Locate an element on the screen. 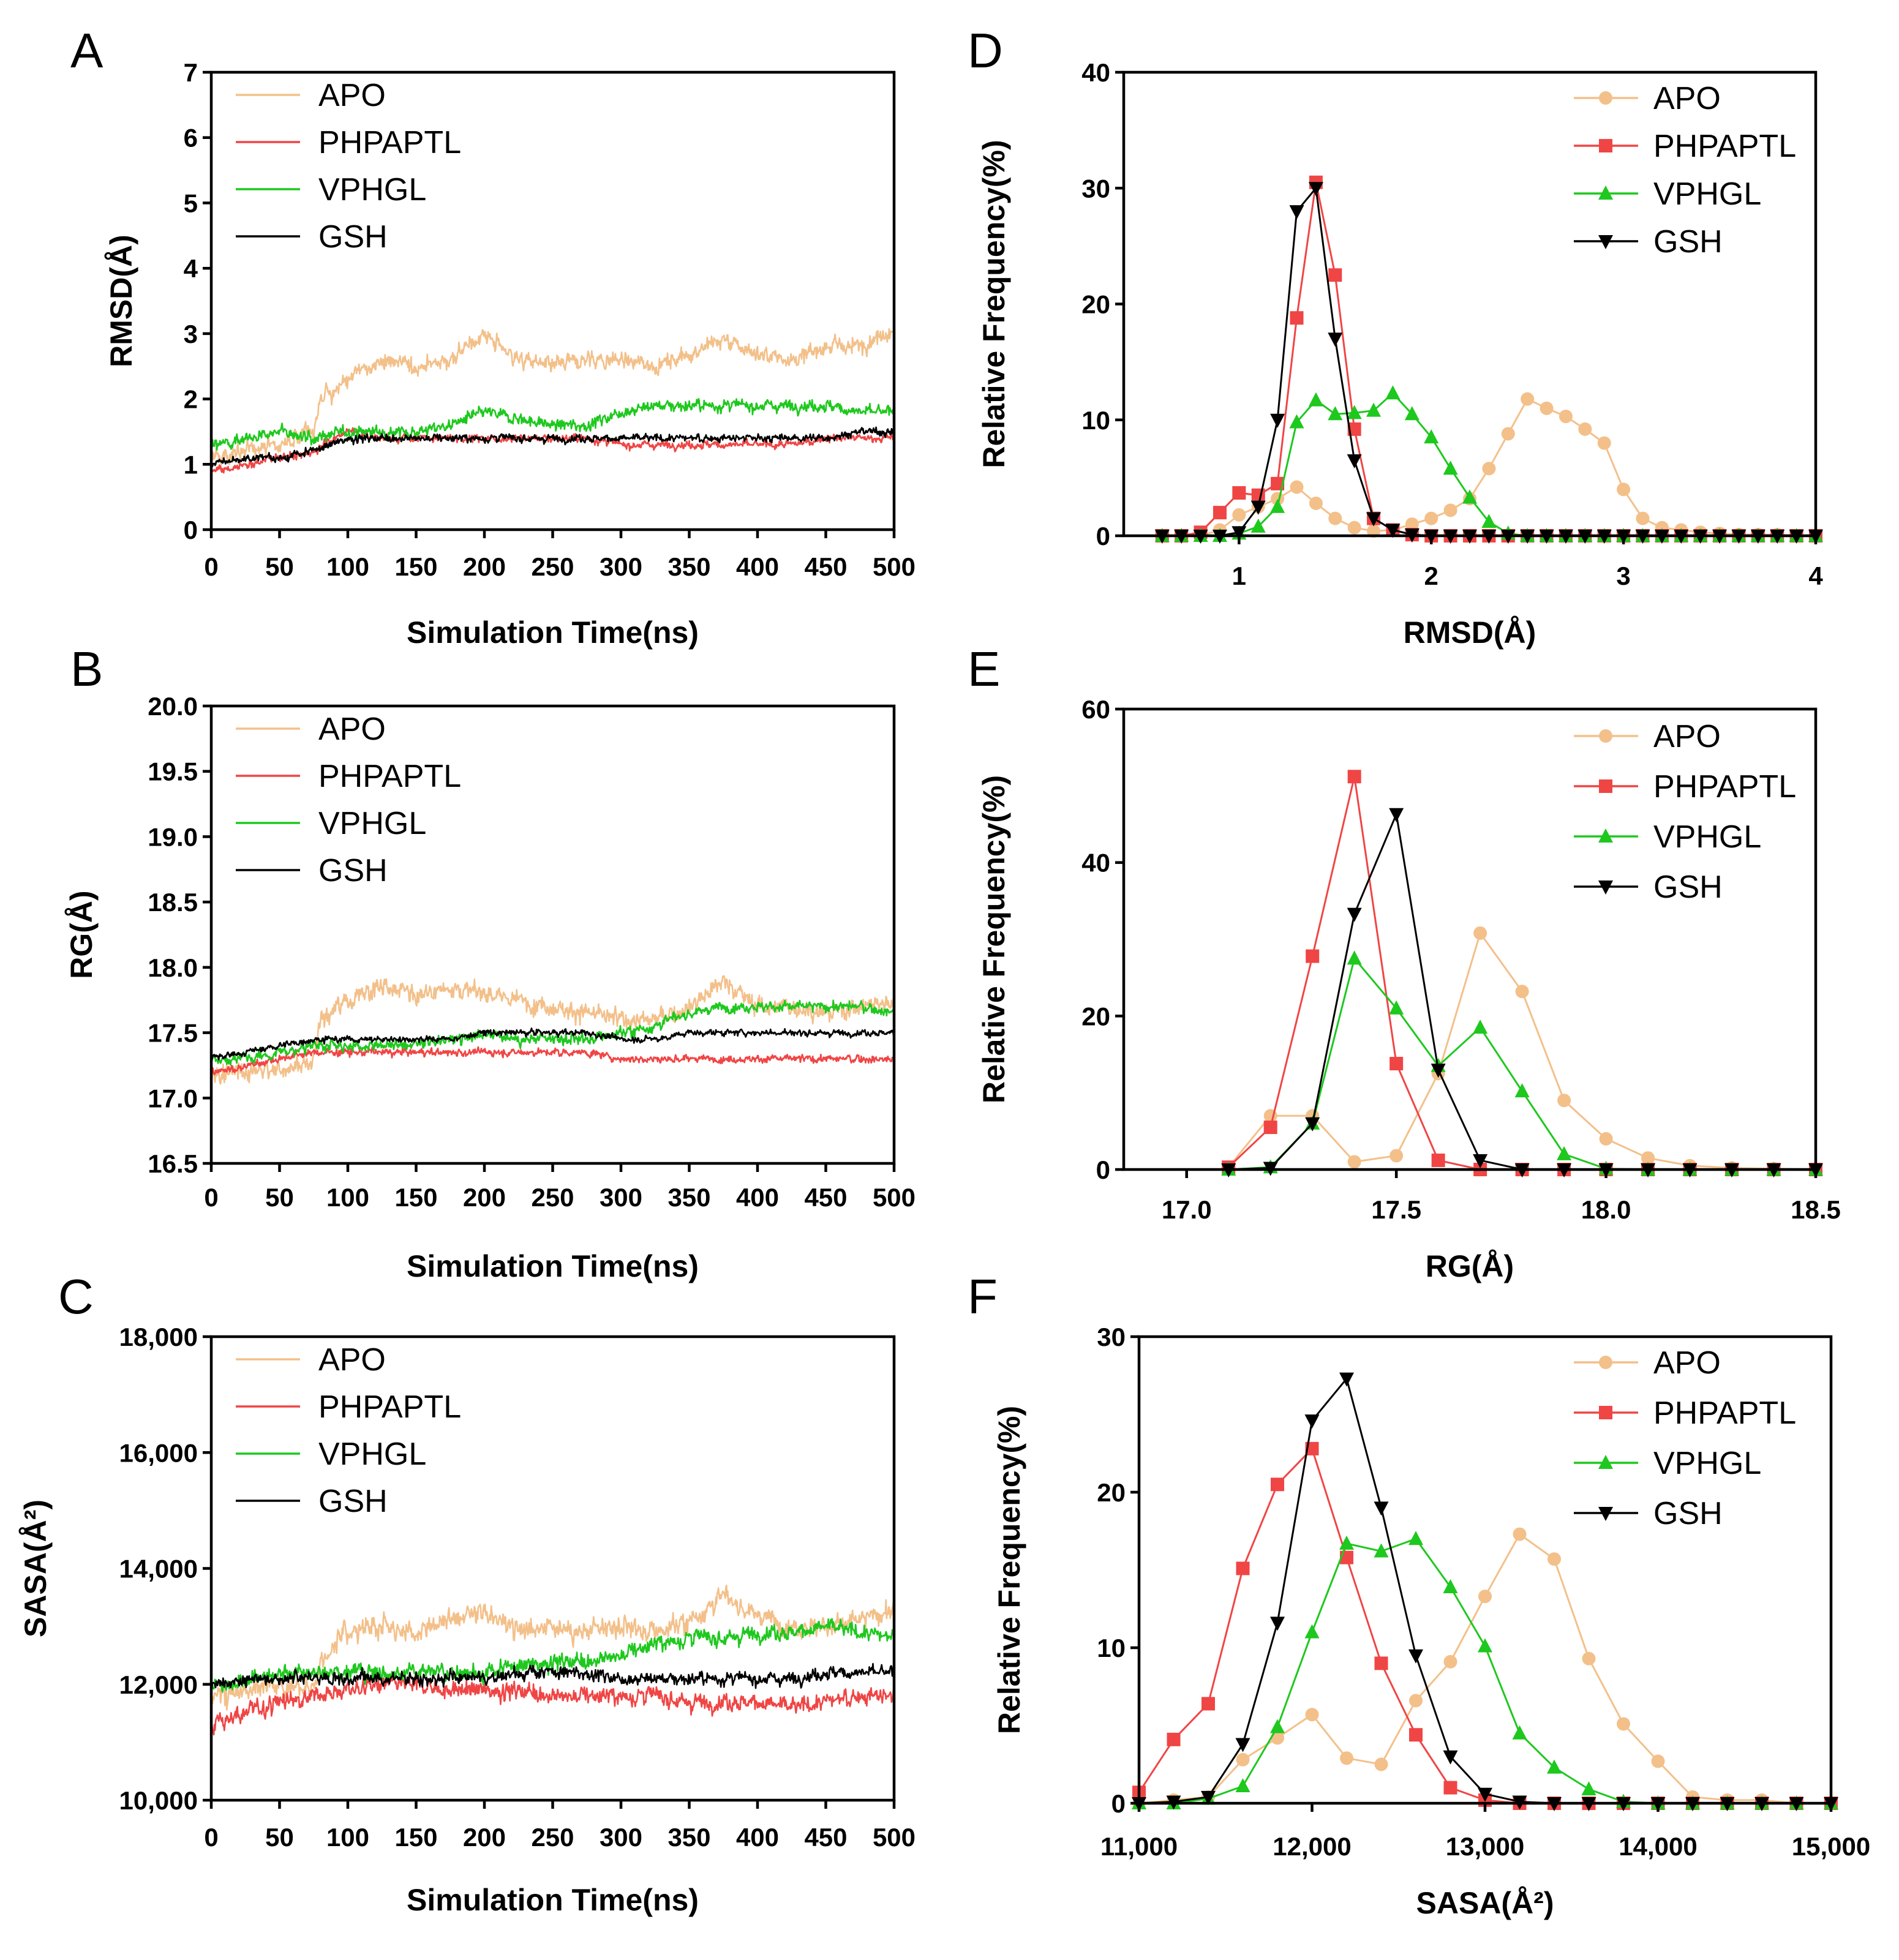 The height and width of the screenshot is (1960, 1899). plot-area-B is located at coordinates (552, 1030).